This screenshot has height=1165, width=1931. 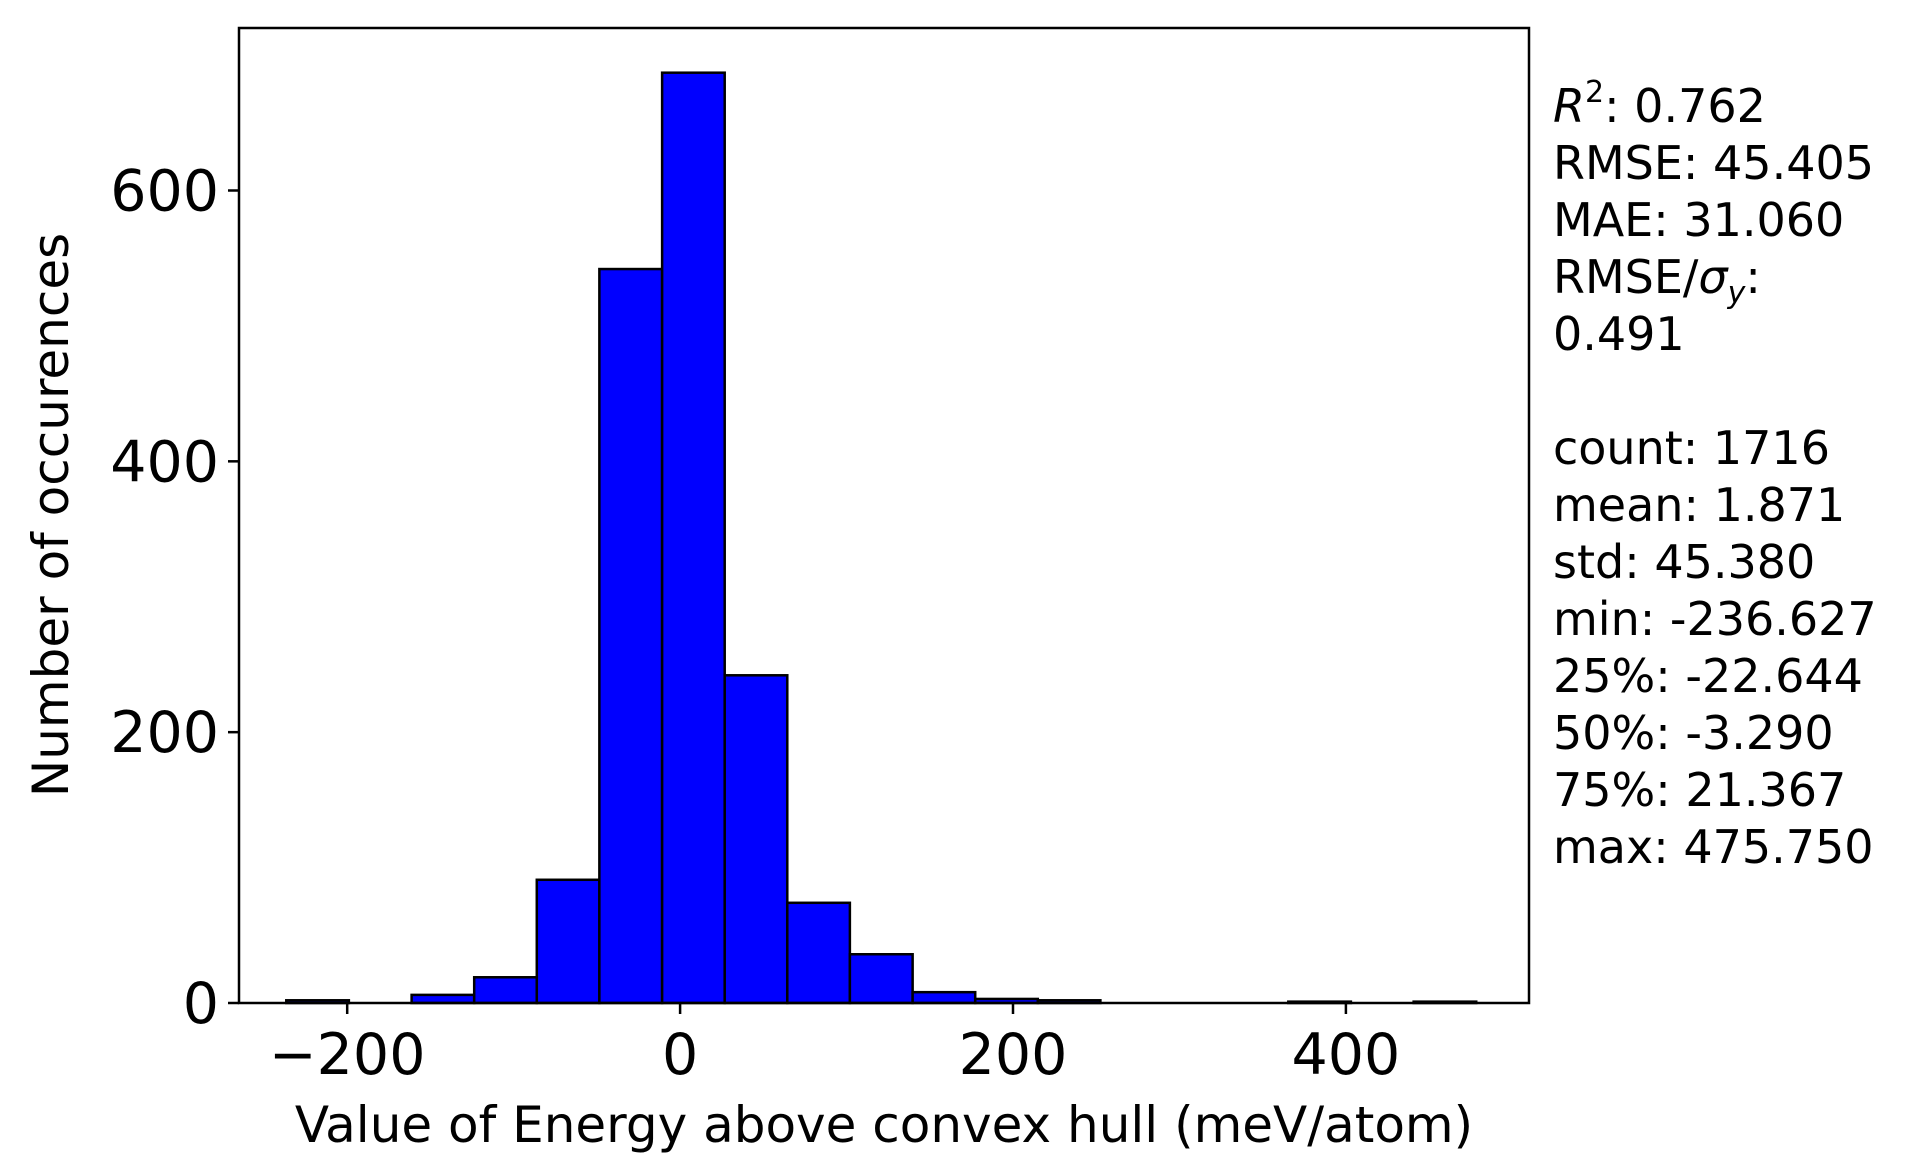 What do you see at coordinates (1708, 676) in the screenshot?
I see `p25-stat: 25%: -22.644` at bounding box center [1708, 676].